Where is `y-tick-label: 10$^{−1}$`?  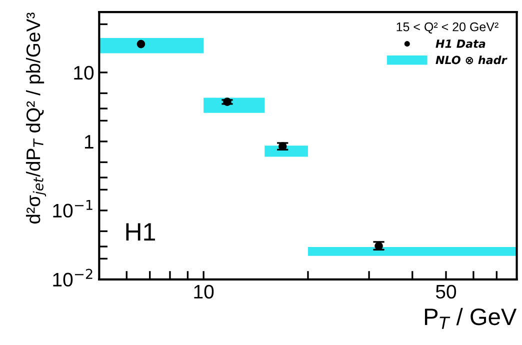 y-tick-label: 10$^{−1}$ is located at coordinates (72, 209).